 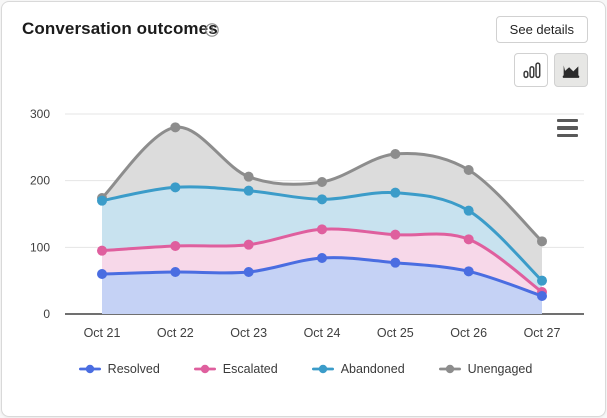 I want to click on series-resolved, so click(x=322, y=283).